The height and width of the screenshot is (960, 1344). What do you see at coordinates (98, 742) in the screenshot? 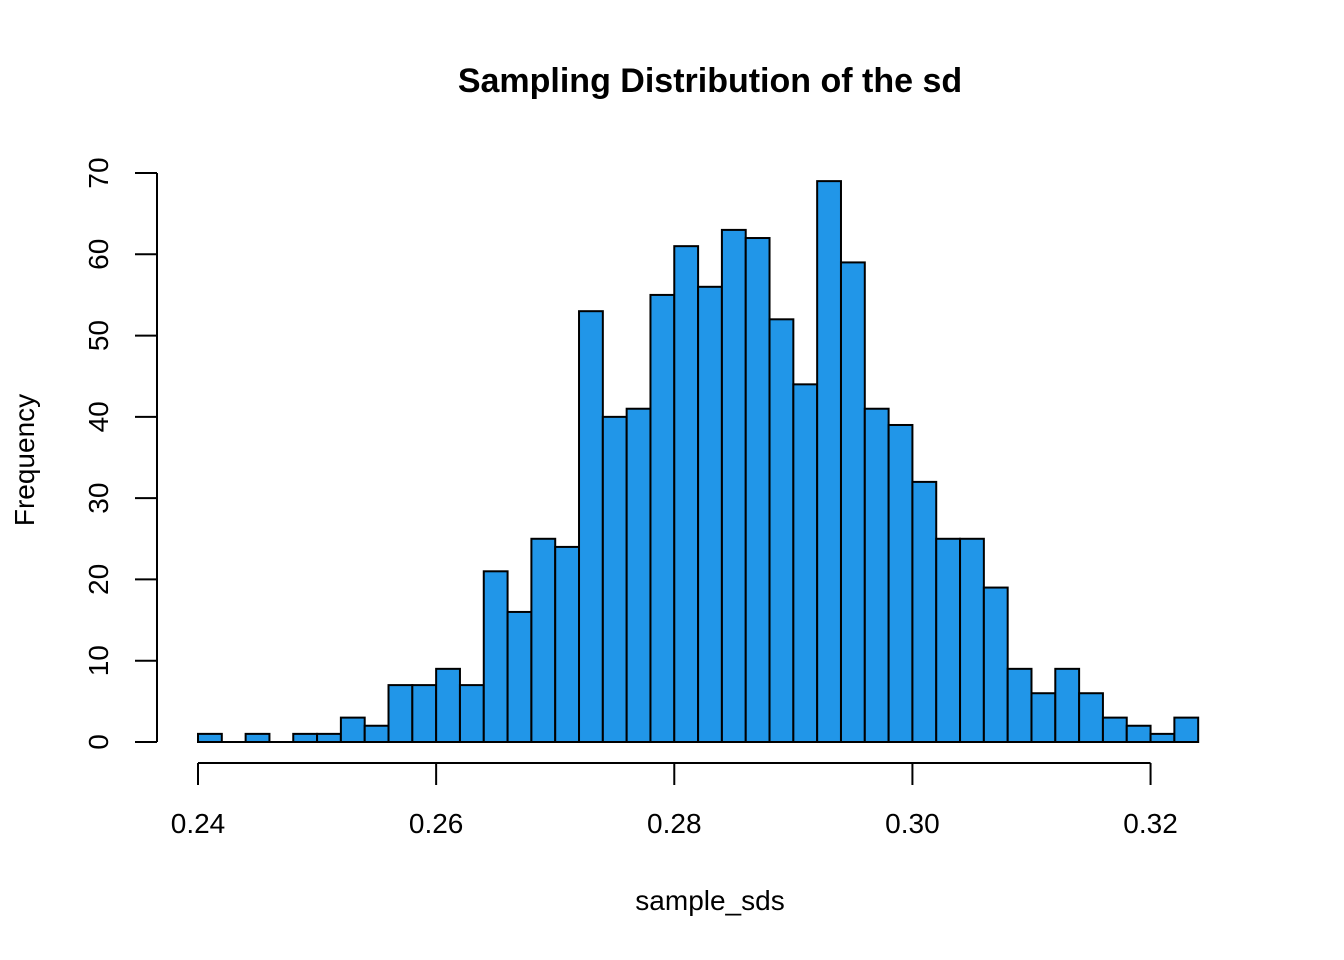
I see `y-tick-label: 0` at bounding box center [98, 742].